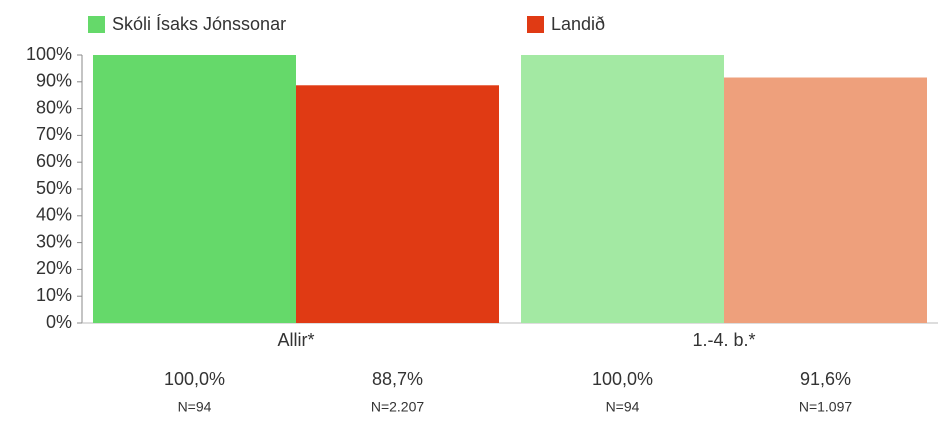 The width and height of the screenshot is (941, 424). Describe the element at coordinates (54, 241) in the screenshot. I see `y-tick-label: 30%` at that location.